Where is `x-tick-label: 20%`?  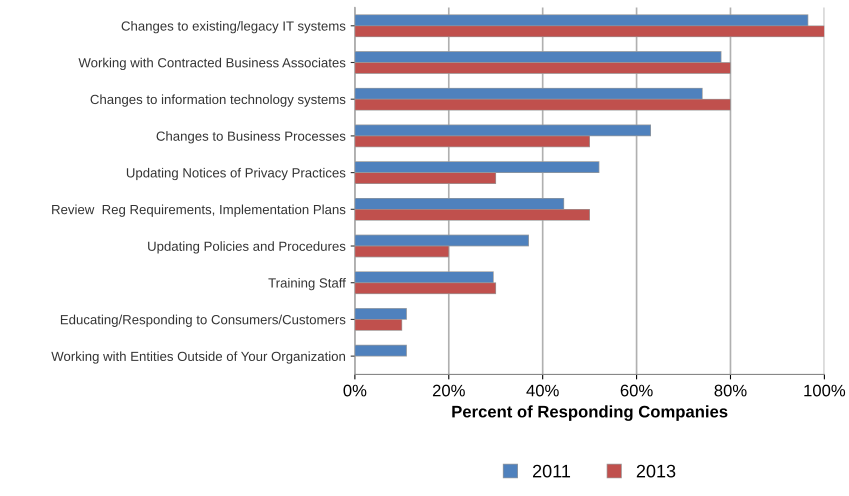 x-tick-label: 20% is located at coordinates (448, 390).